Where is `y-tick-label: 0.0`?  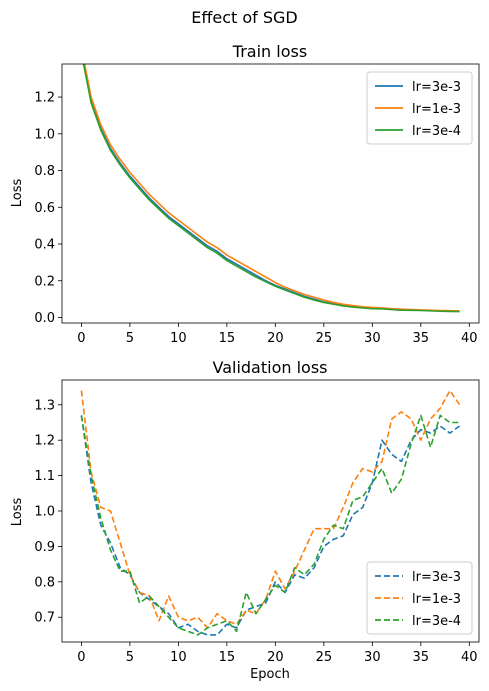
y-tick-label: 0.0 is located at coordinates (44, 318).